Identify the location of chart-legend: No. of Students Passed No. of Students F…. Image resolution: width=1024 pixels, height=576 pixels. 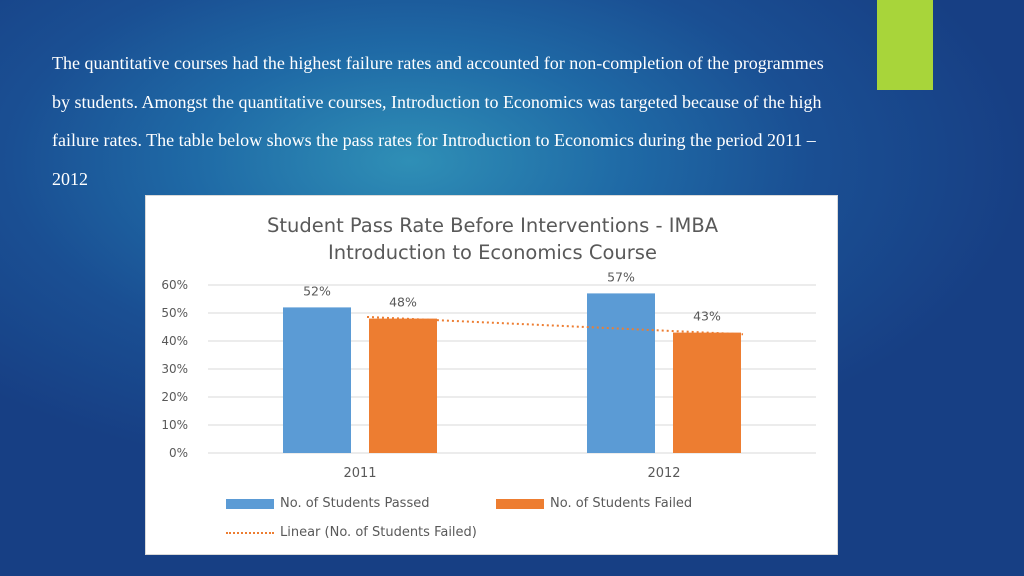
(506, 521).